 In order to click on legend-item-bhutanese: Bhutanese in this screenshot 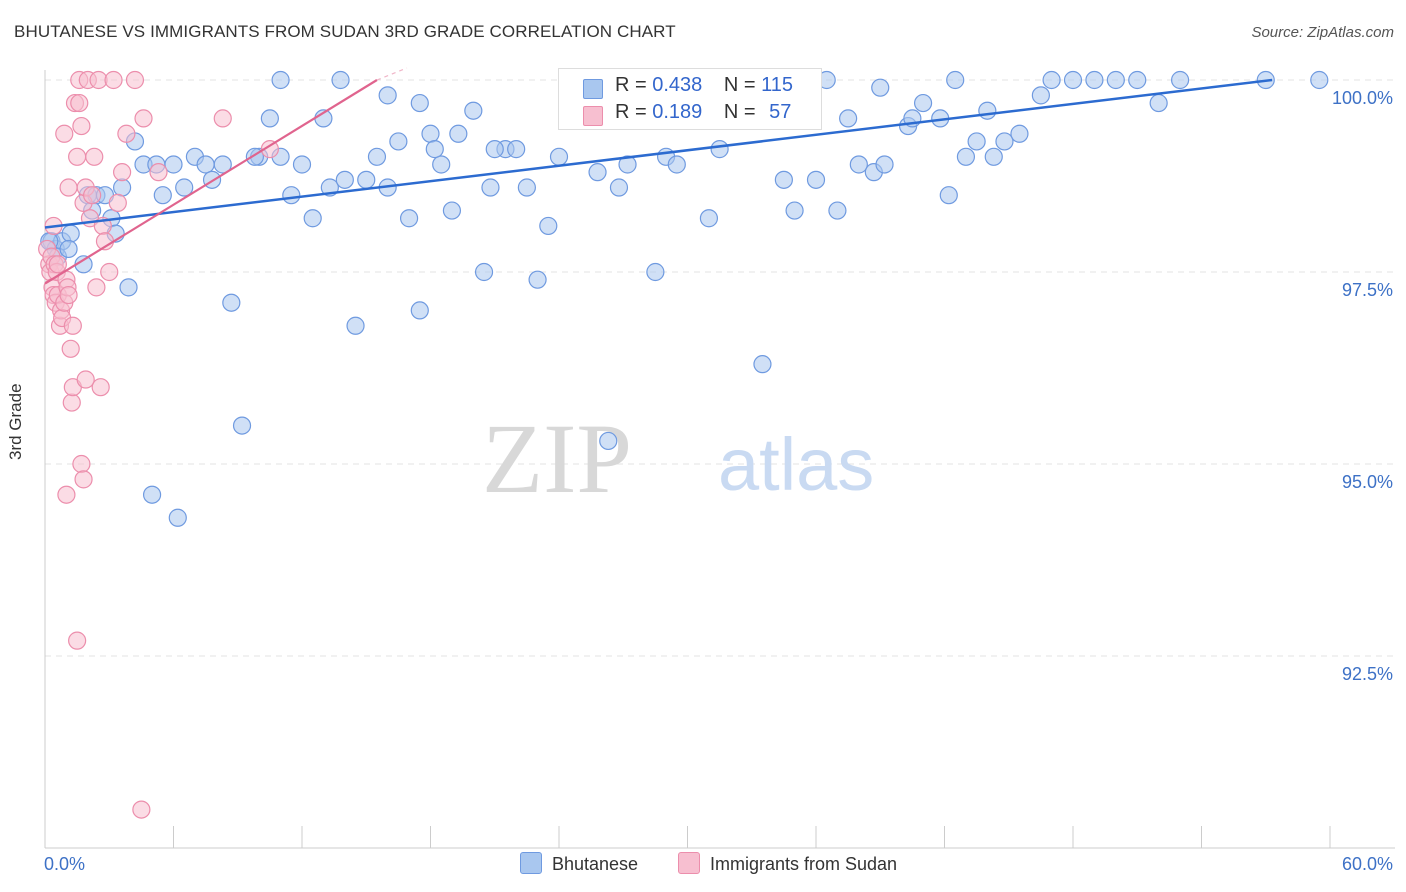, I will do `click(579, 863)`.